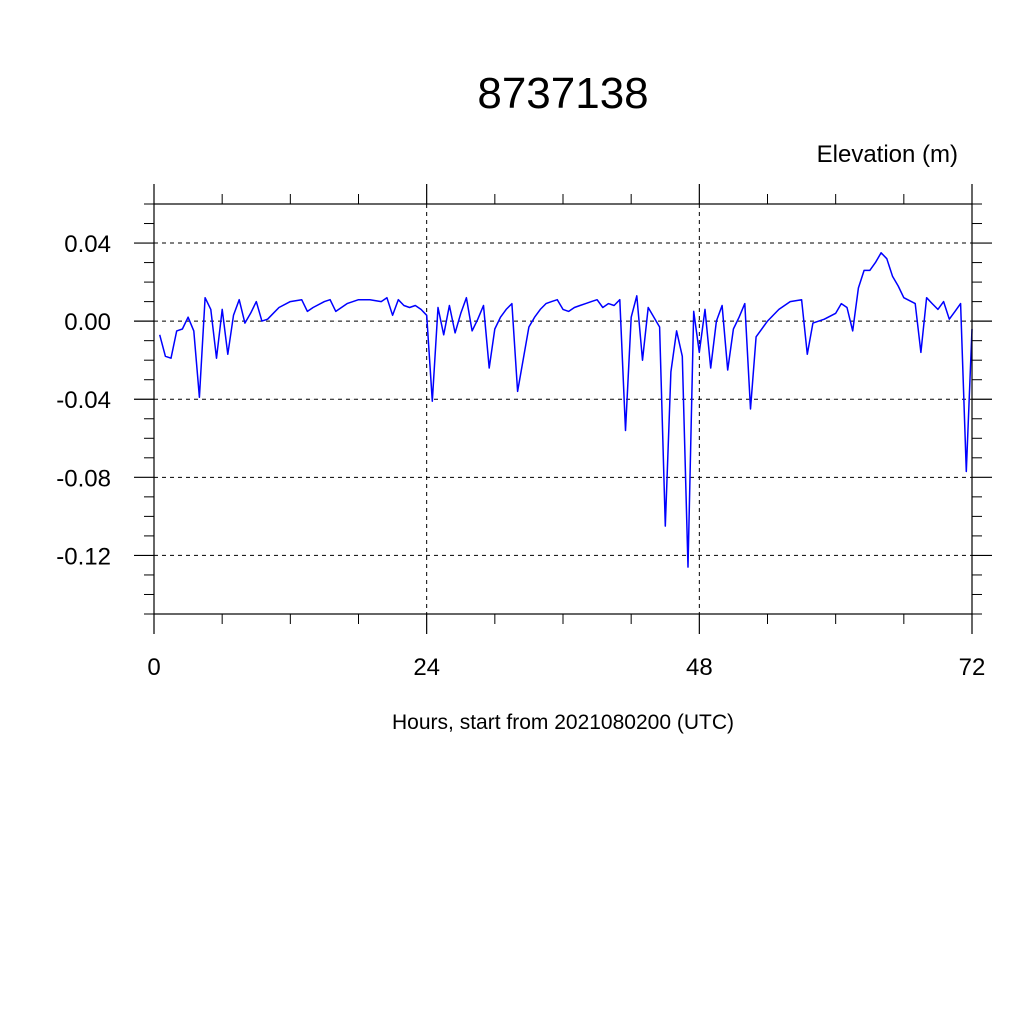 The width and height of the screenshot is (1024, 1024). Describe the element at coordinates (562, 93) in the screenshot. I see `chart-title: 8737138` at that location.